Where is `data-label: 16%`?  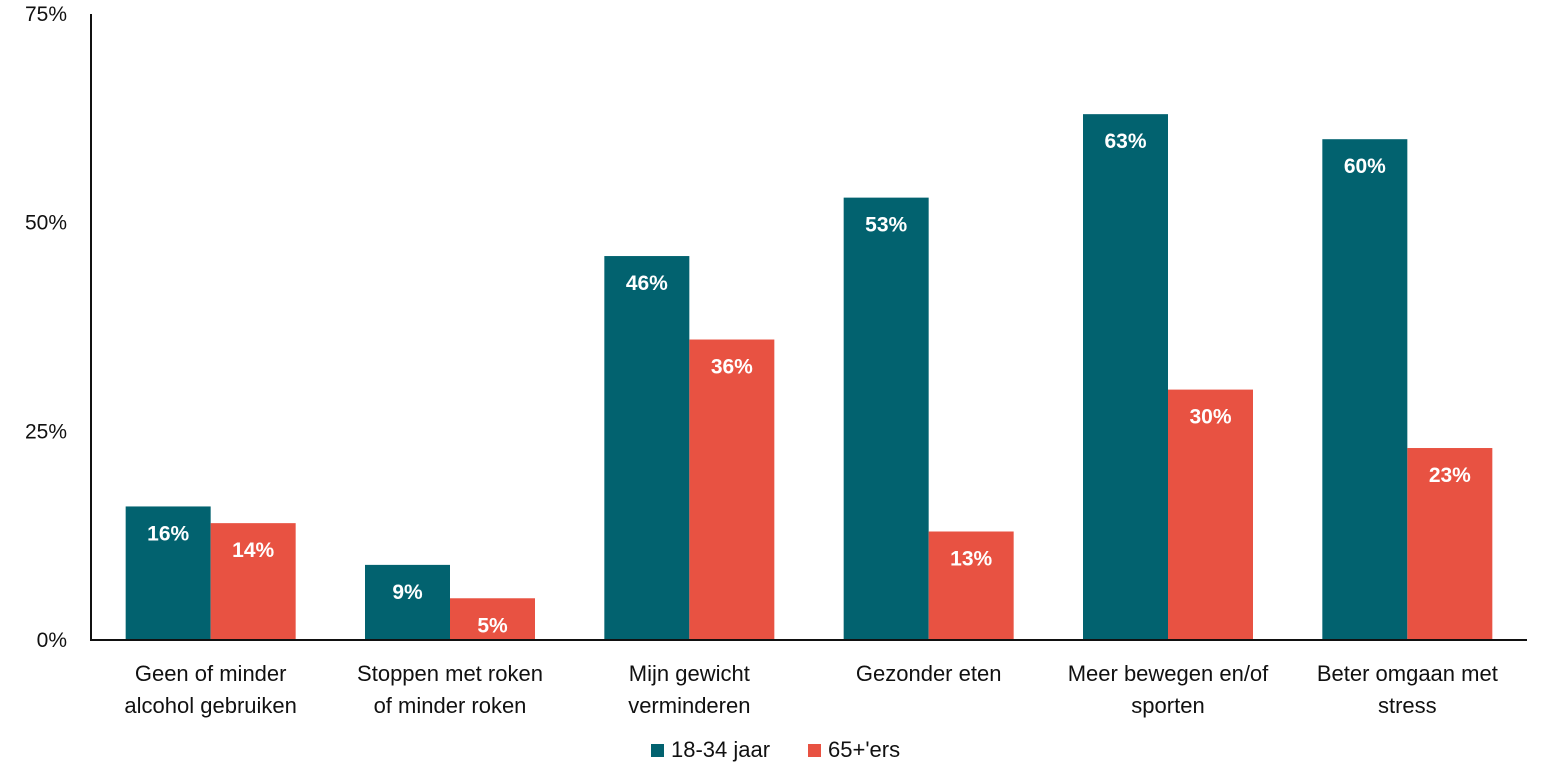 data-label: 16% is located at coordinates (168, 533).